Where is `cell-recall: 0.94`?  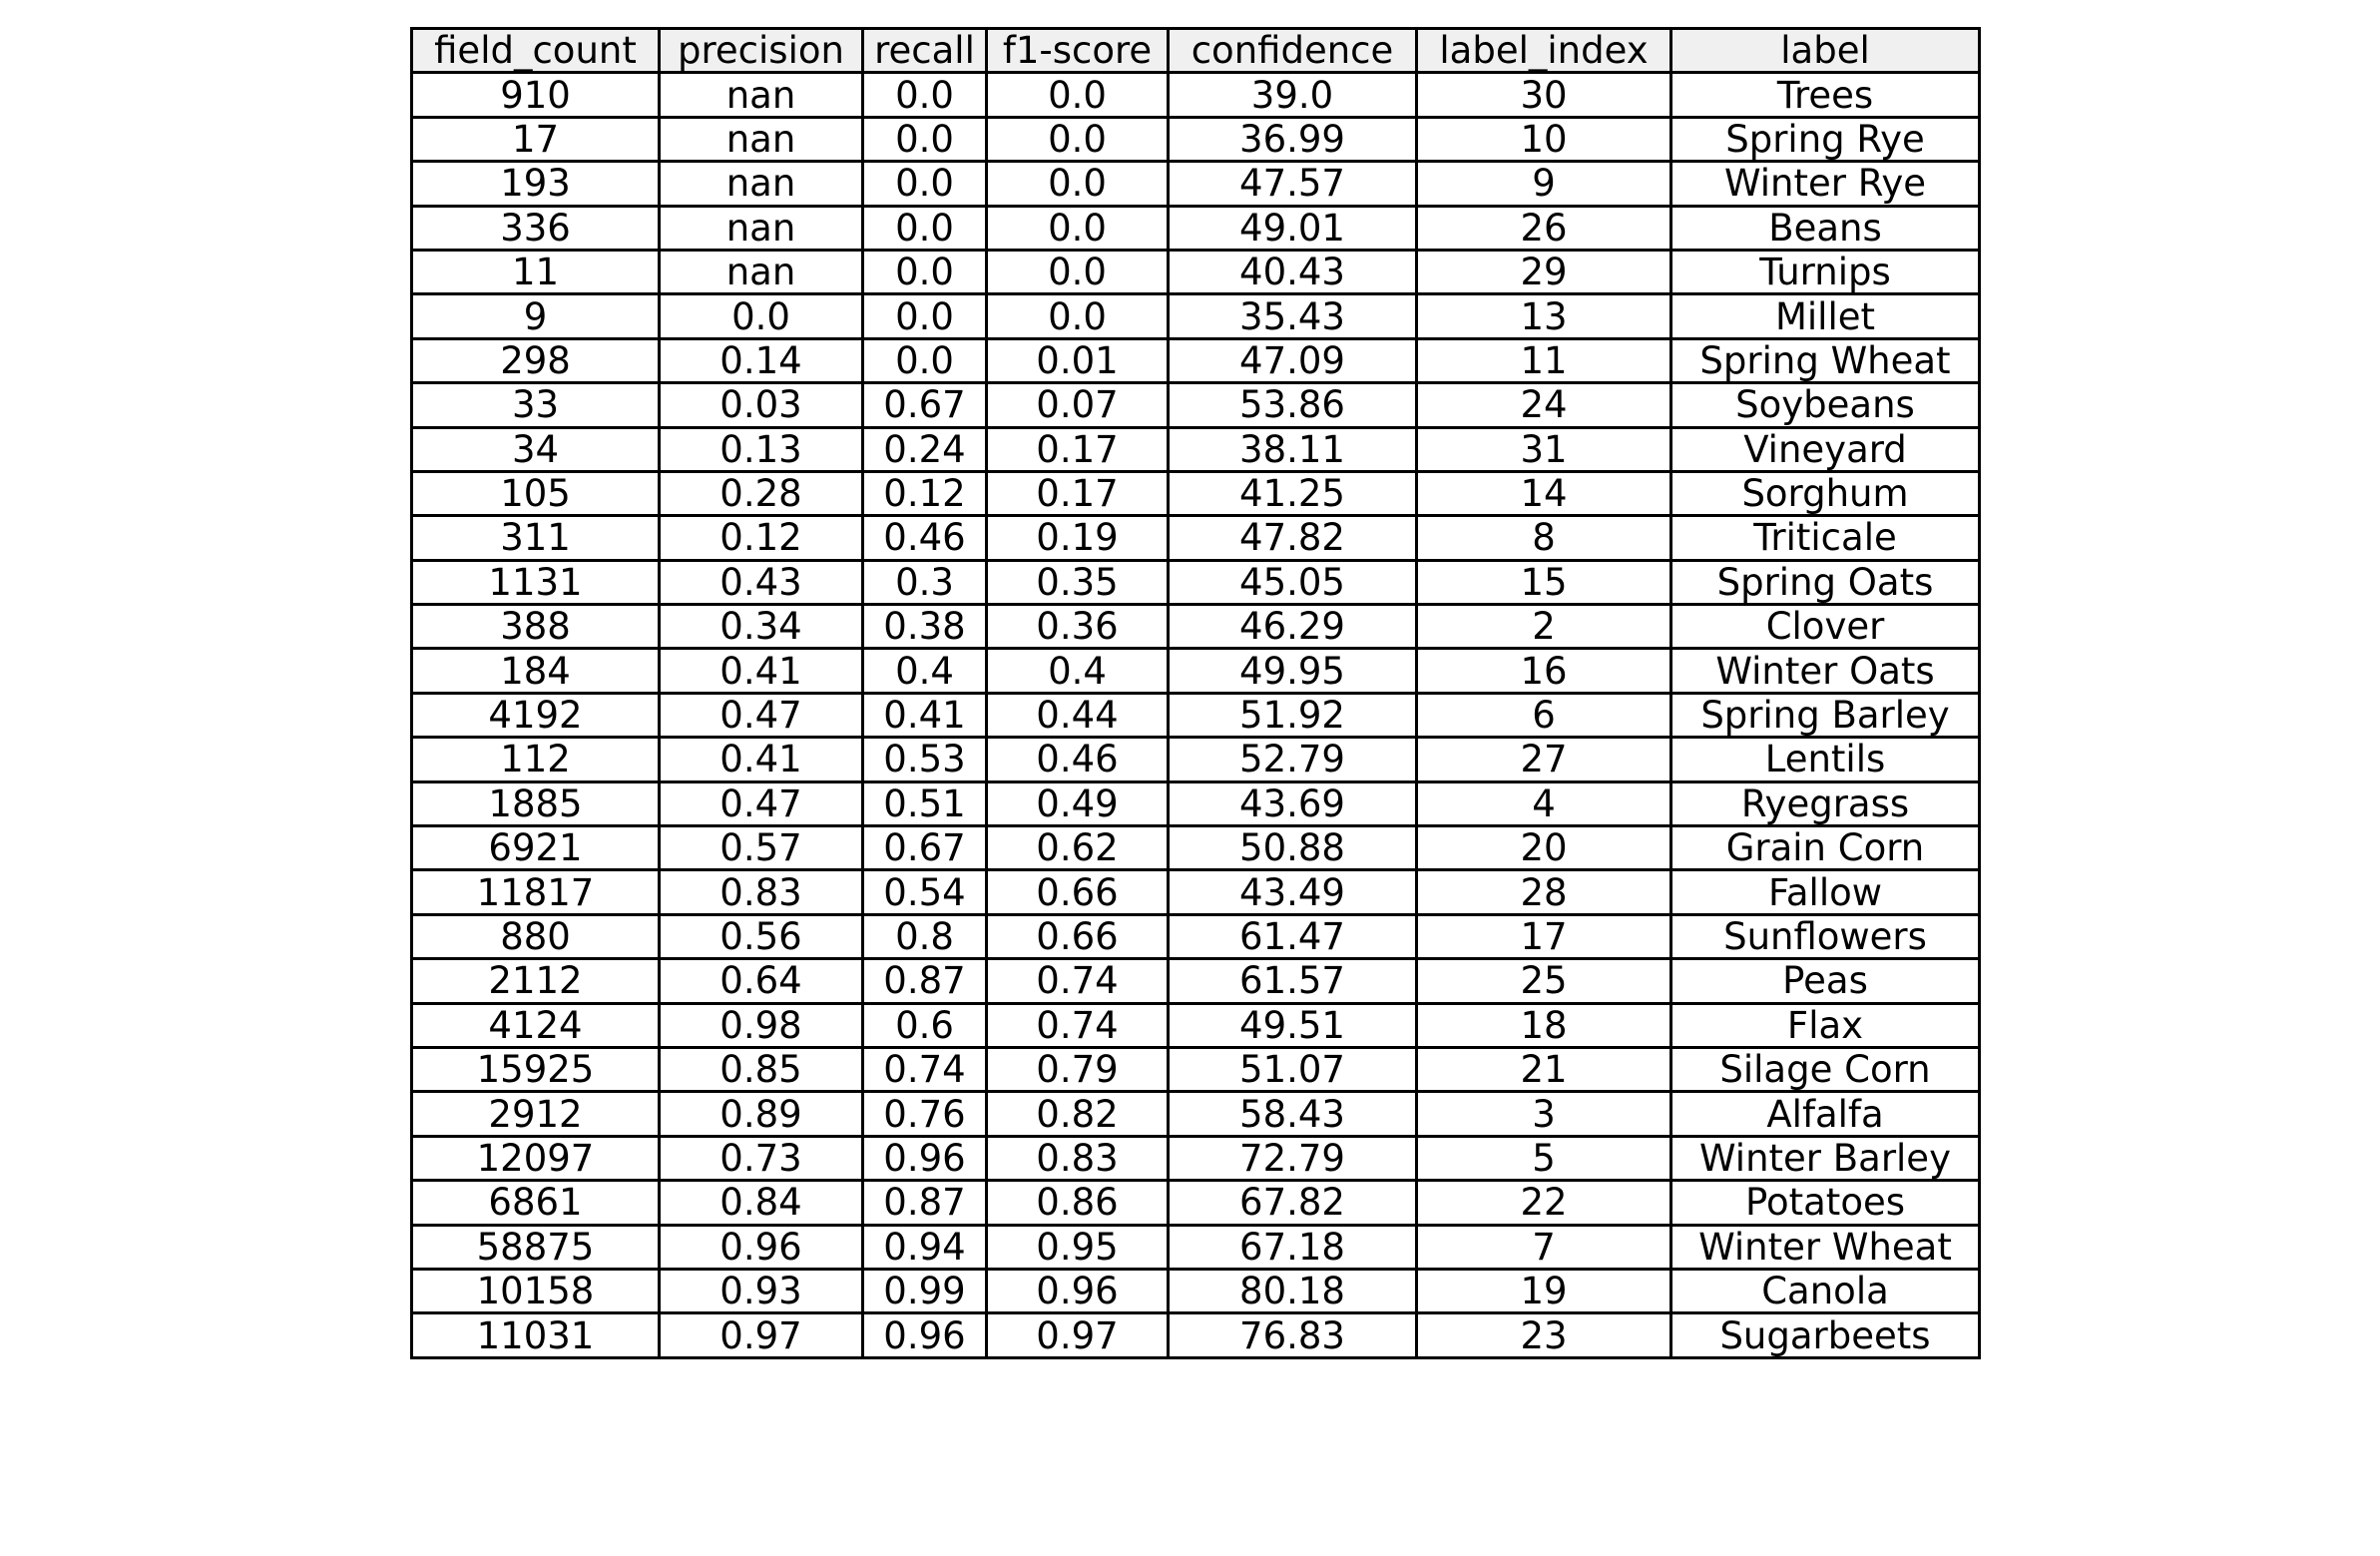 cell-recall: 0.94 is located at coordinates (924, 1247).